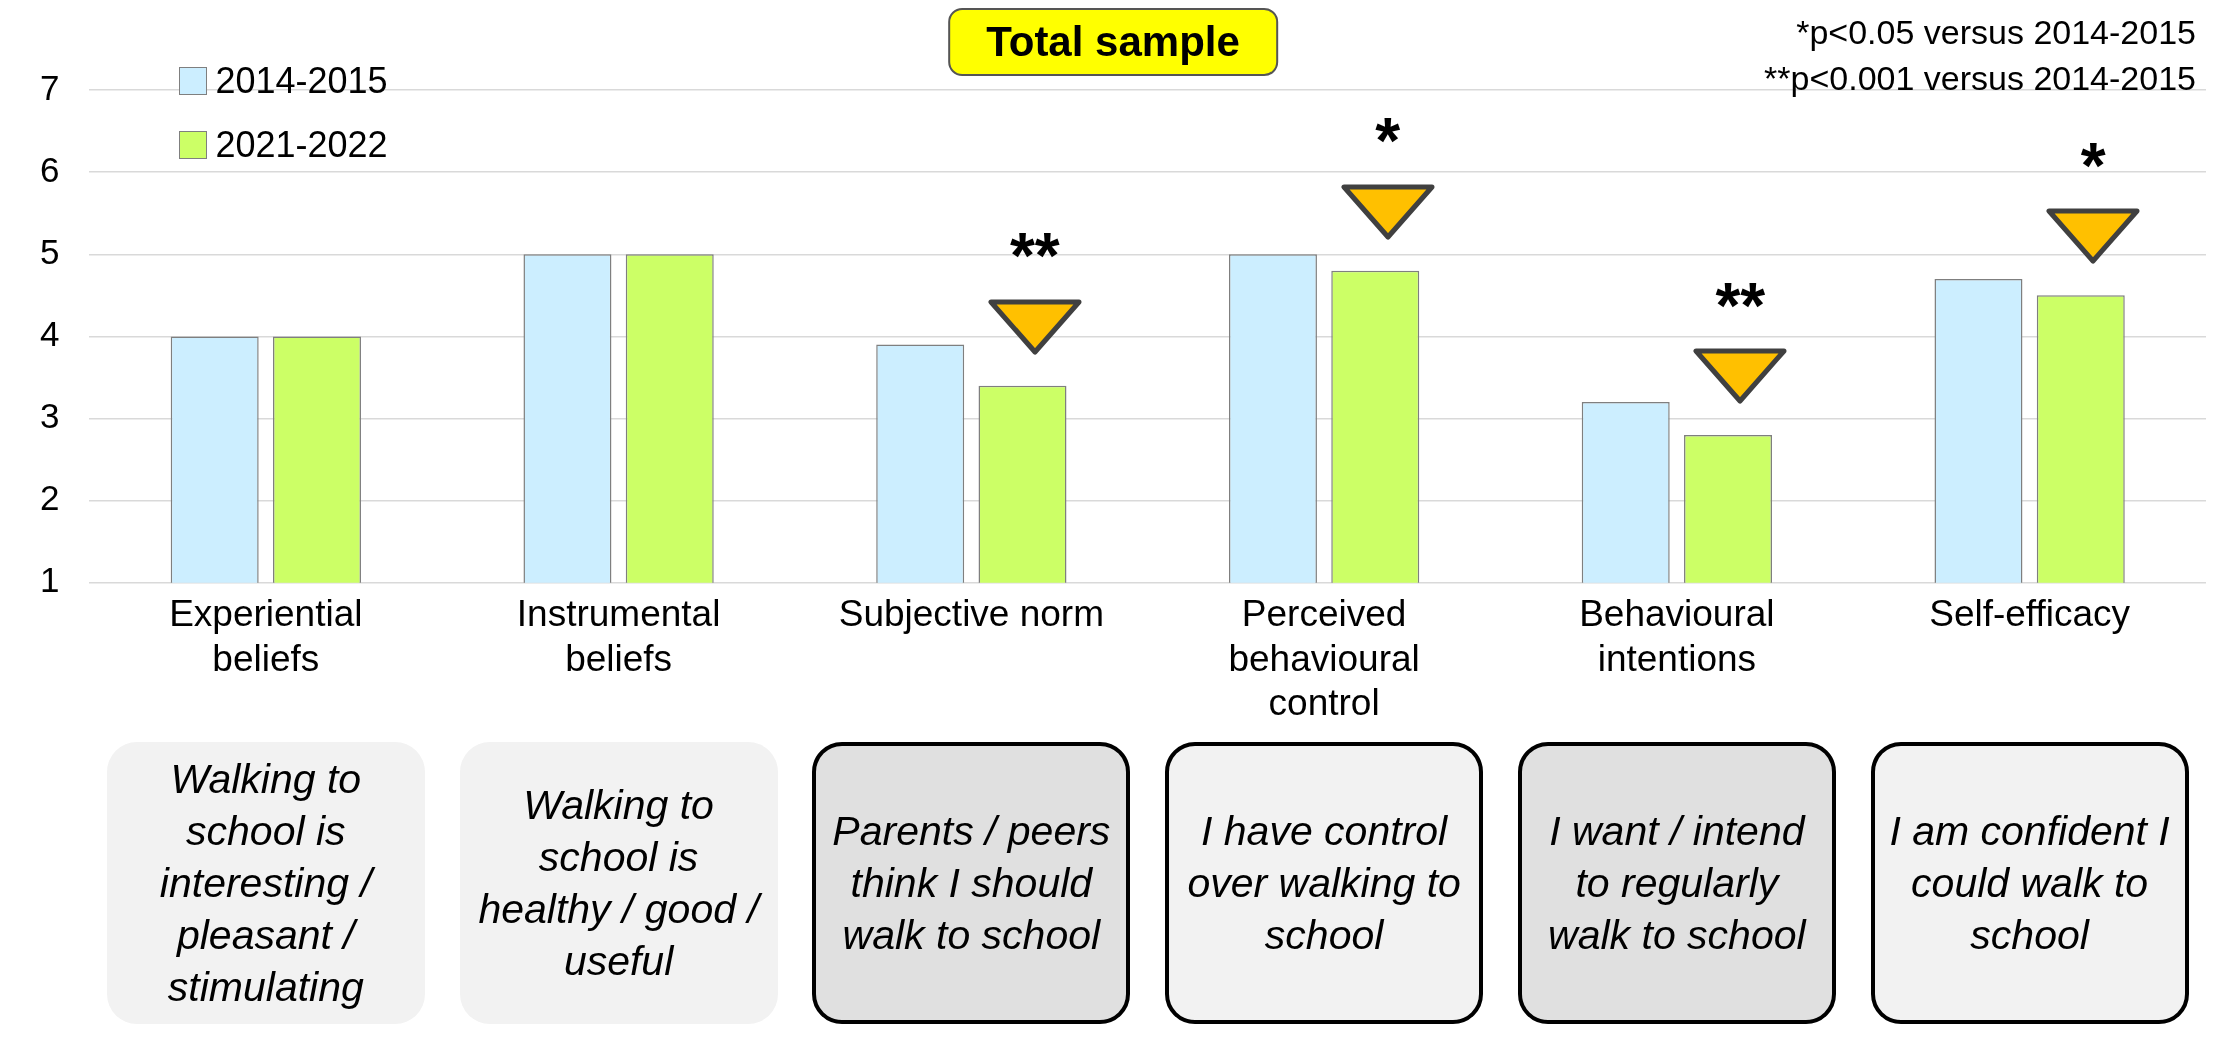 The image size is (2226, 1037). Describe the element at coordinates (50, 416) in the screenshot. I see `y-tick-label: 3` at that location.